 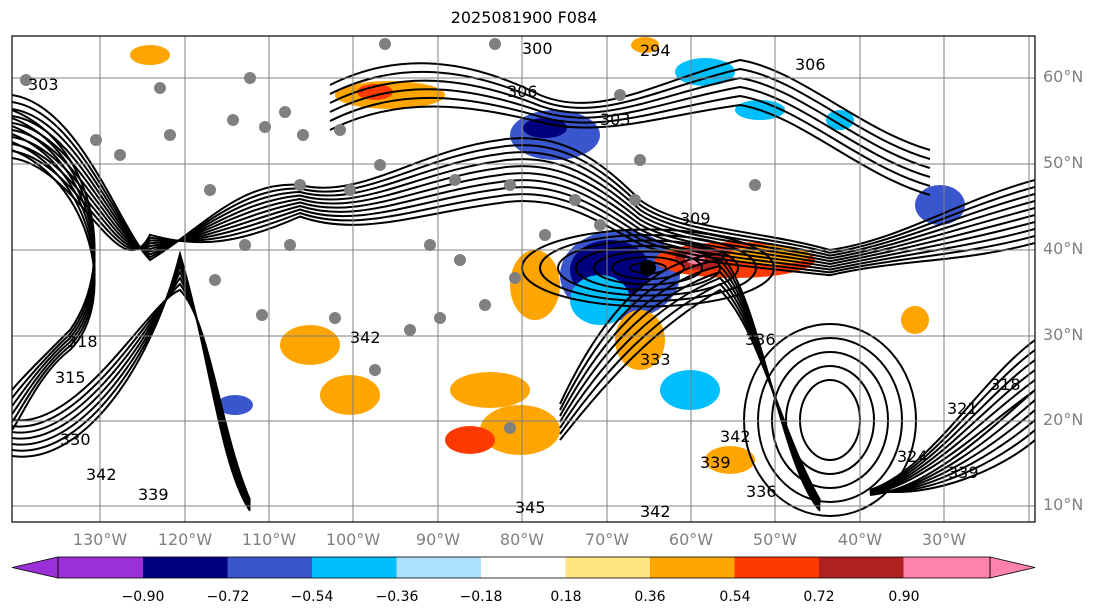 What do you see at coordinates (761, 491) in the screenshot?
I see `contour-label: 336` at bounding box center [761, 491].